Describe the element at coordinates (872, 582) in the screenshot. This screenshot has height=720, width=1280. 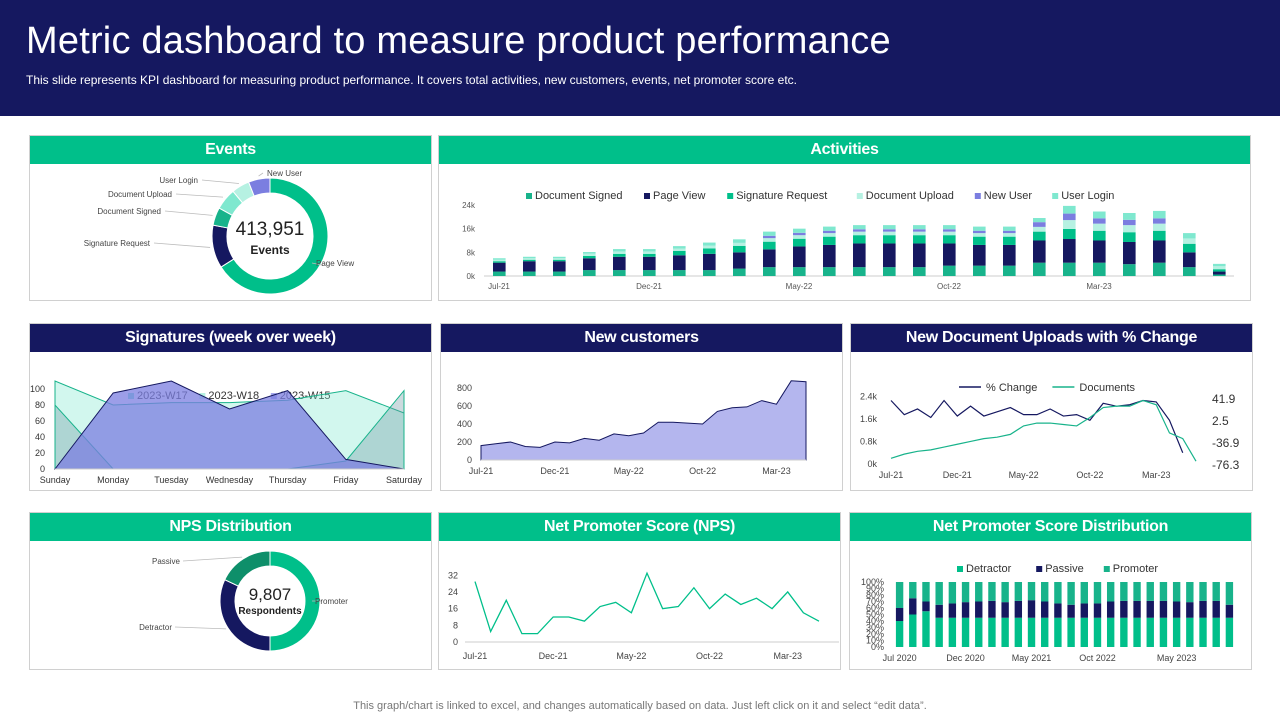
I see `npsscore-ytick-10: 100%` at that location.